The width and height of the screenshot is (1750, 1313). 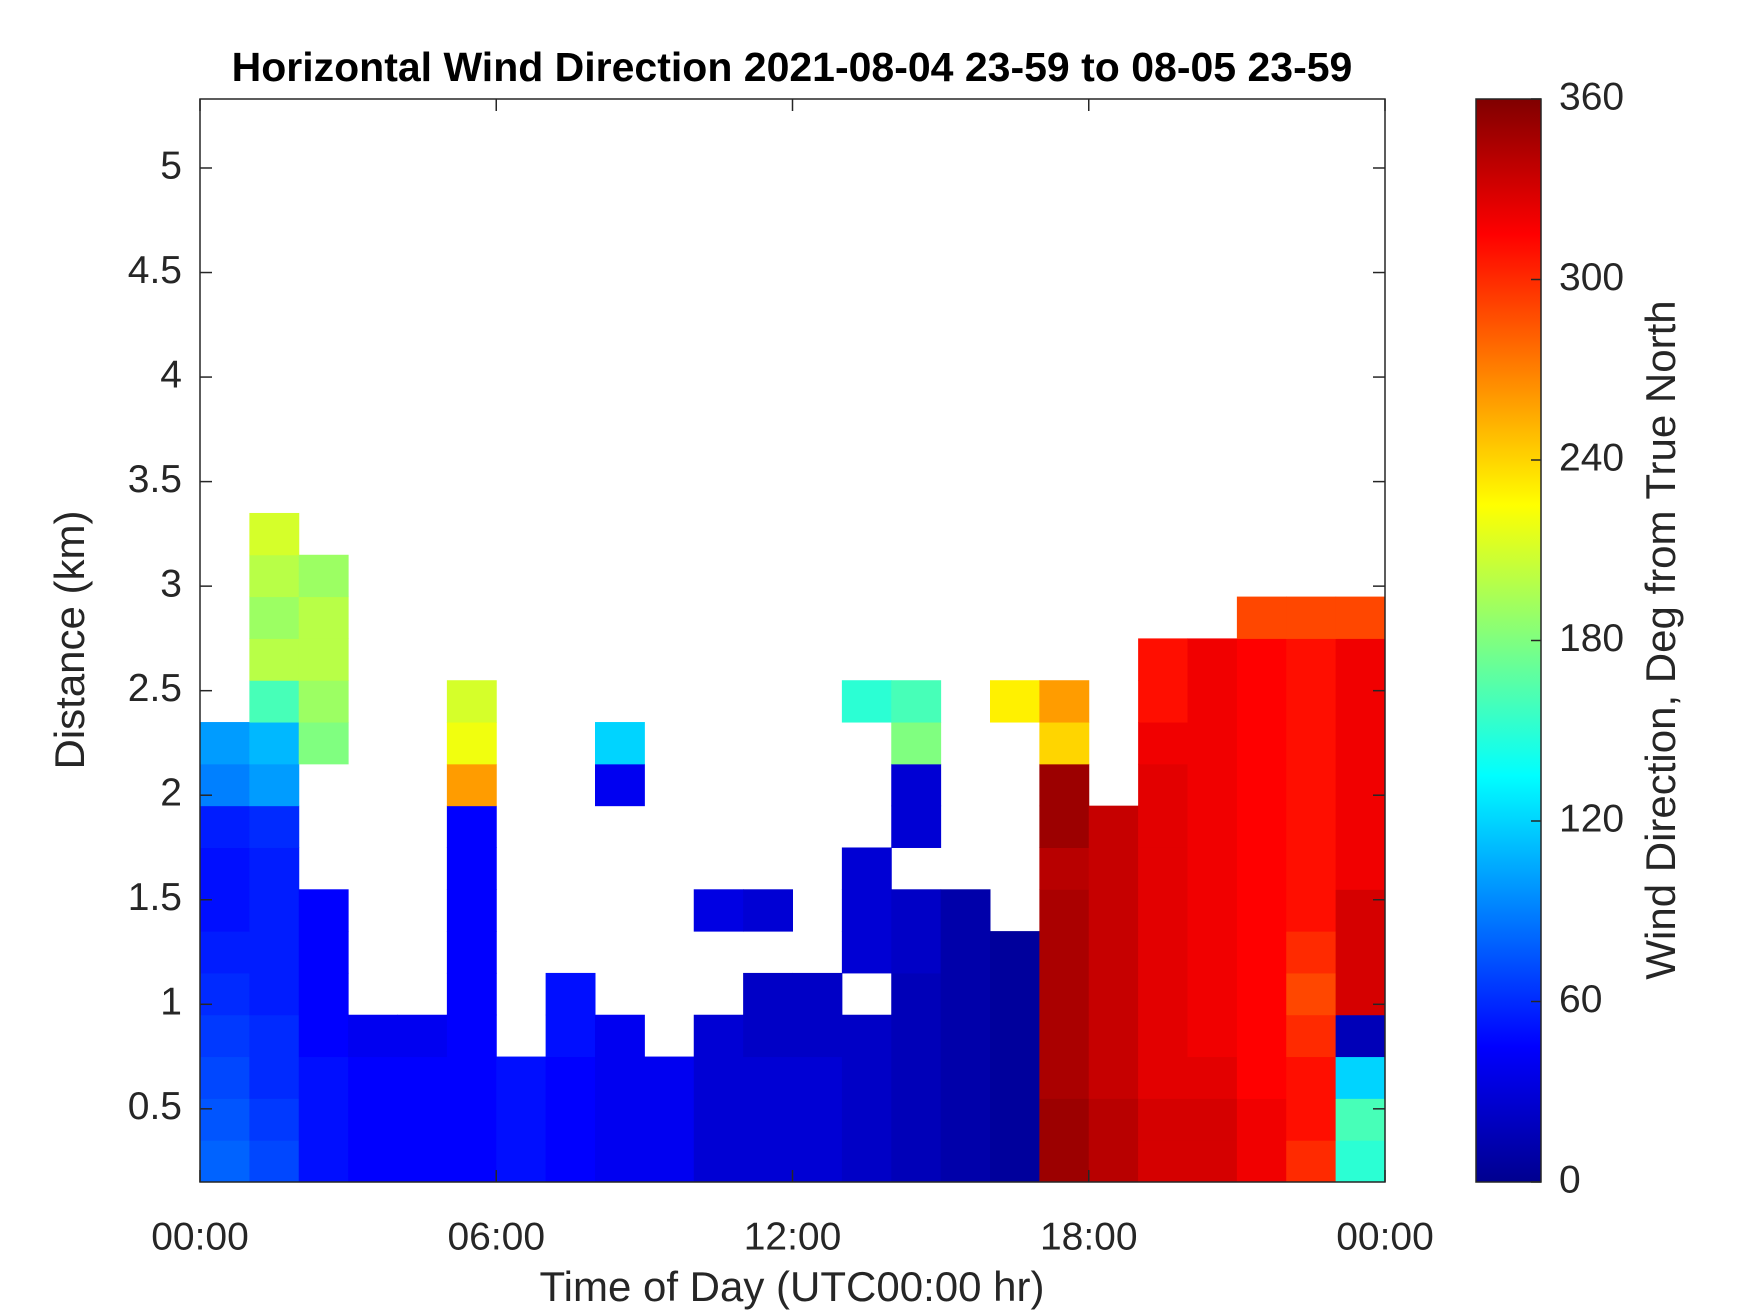 What do you see at coordinates (792, 1286) in the screenshot?
I see `x-axis-label: Time of Day (UTC00:00 hr)` at bounding box center [792, 1286].